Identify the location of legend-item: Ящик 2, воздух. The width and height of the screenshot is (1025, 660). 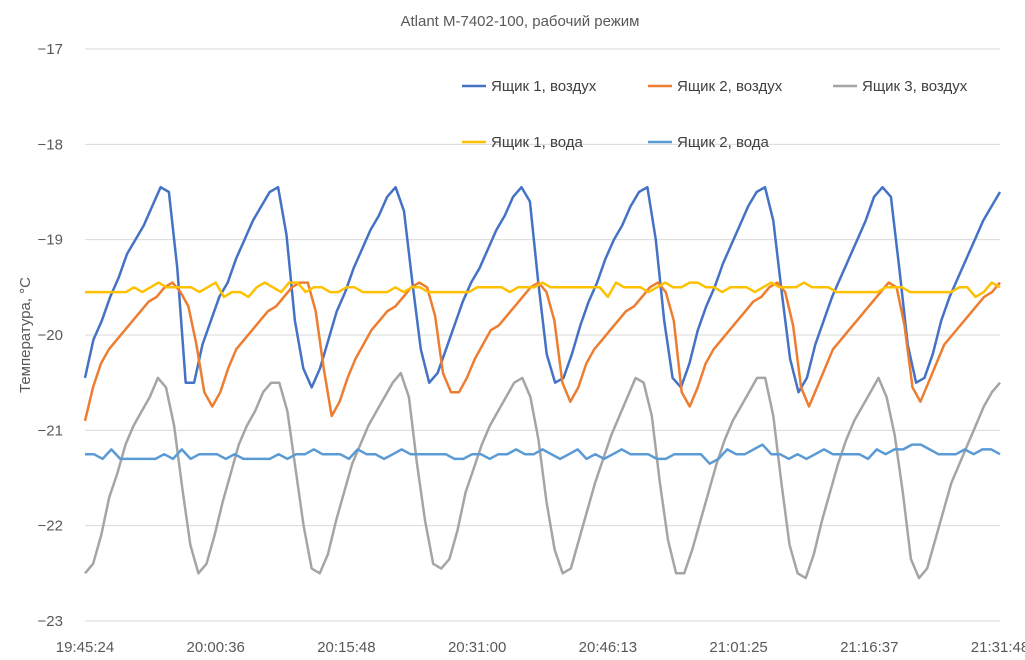
(715, 86).